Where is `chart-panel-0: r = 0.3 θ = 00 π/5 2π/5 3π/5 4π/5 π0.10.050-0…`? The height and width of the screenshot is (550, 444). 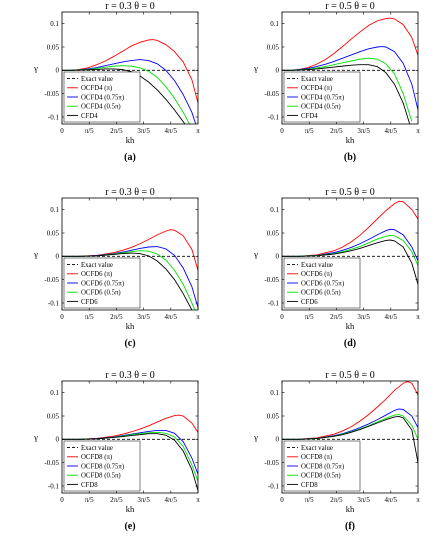
chart-panel-0: r = 0.3 θ = 00 π/5 2π/5 3π/5 4π/5 π0.10.050-0… is located at coordinates (116, 82).